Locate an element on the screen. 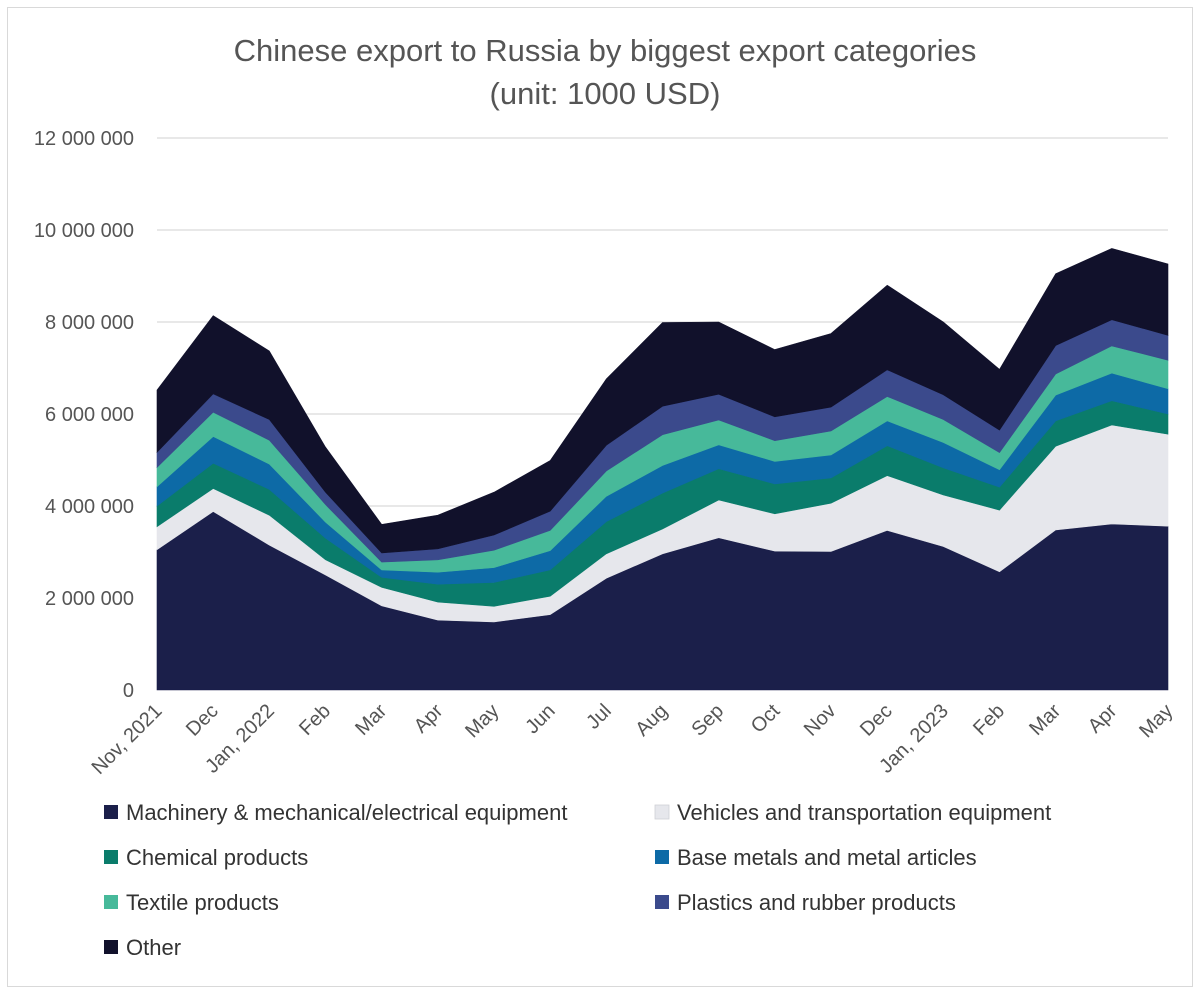 Image resolution: width=1200 pixels, height=994 pixels. legend-label: Plastics and rubber products is located at coordinates (816, 902).